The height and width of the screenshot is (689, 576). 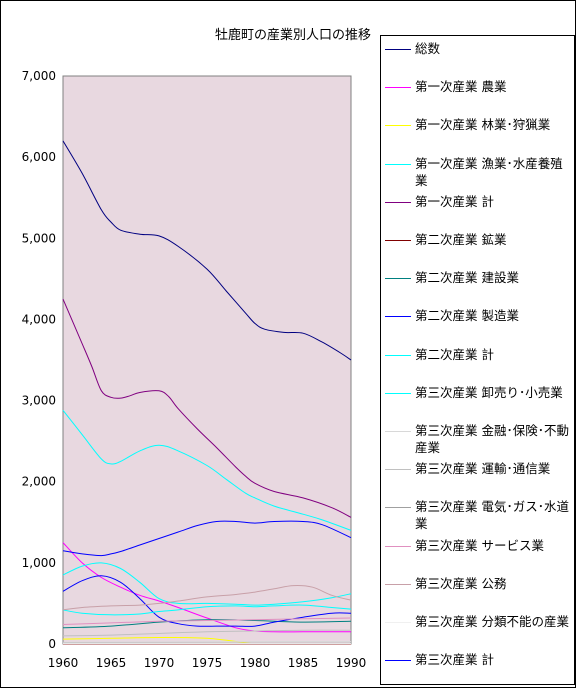 I want to click on y-tick-label: 6,000, so click(x=39, y=157).